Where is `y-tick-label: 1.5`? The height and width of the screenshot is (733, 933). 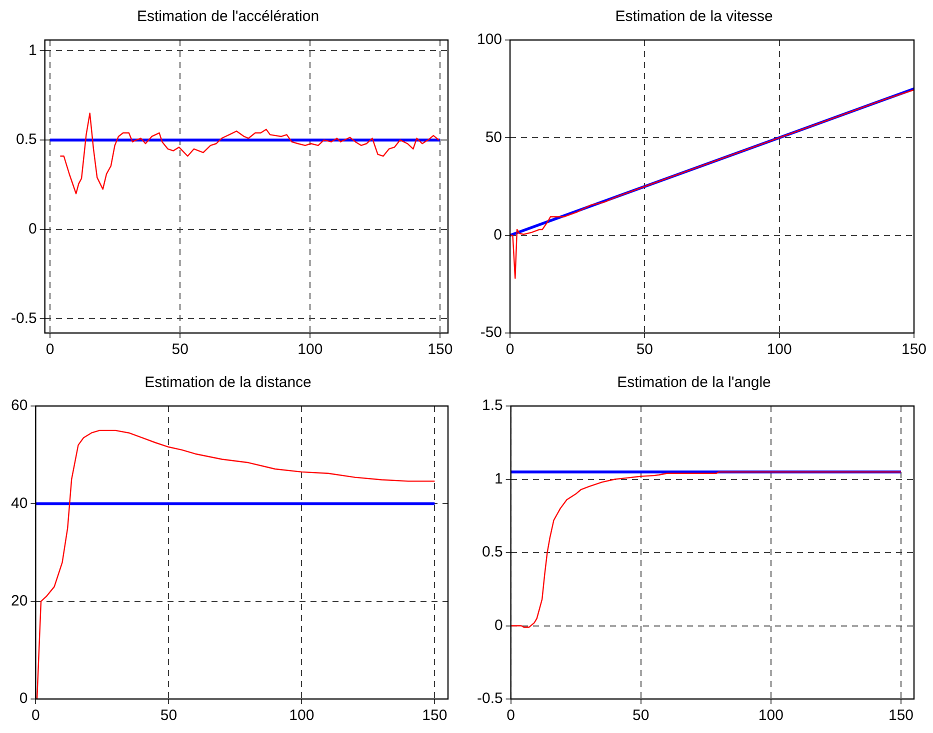
y-tick-label: 1.5 is located at coordinates (492, 405).